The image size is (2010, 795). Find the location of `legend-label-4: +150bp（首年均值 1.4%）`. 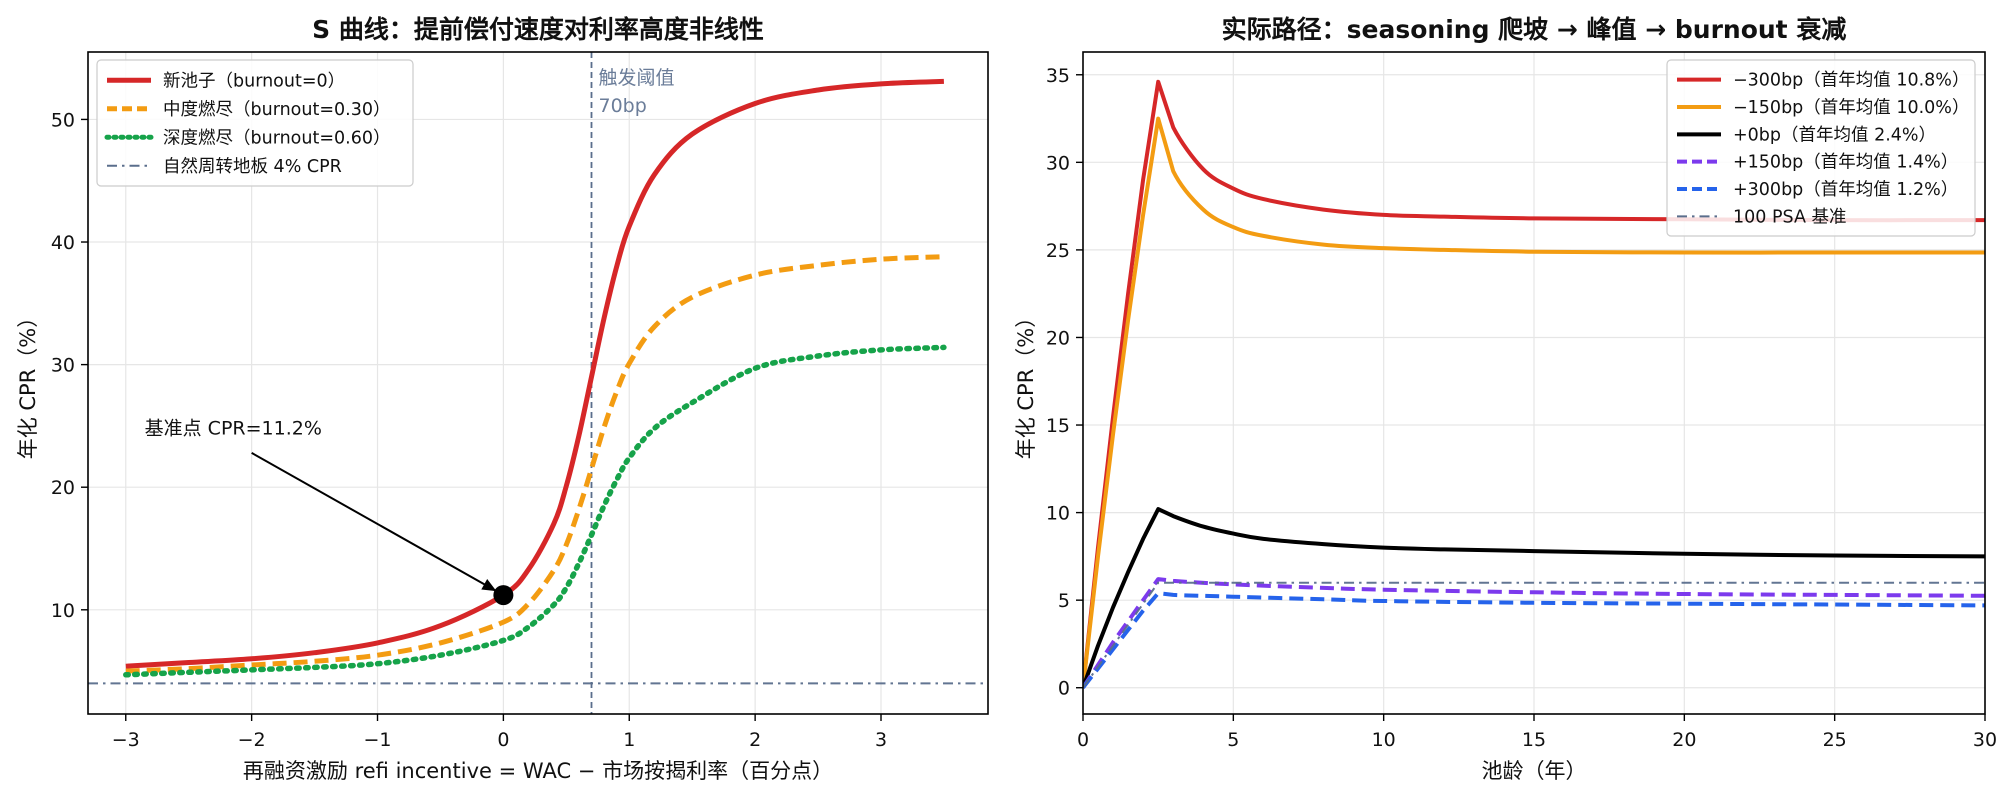

legend-label-4: +150bp（首年均值 1.4%） is located at coordinates (1845, 163).